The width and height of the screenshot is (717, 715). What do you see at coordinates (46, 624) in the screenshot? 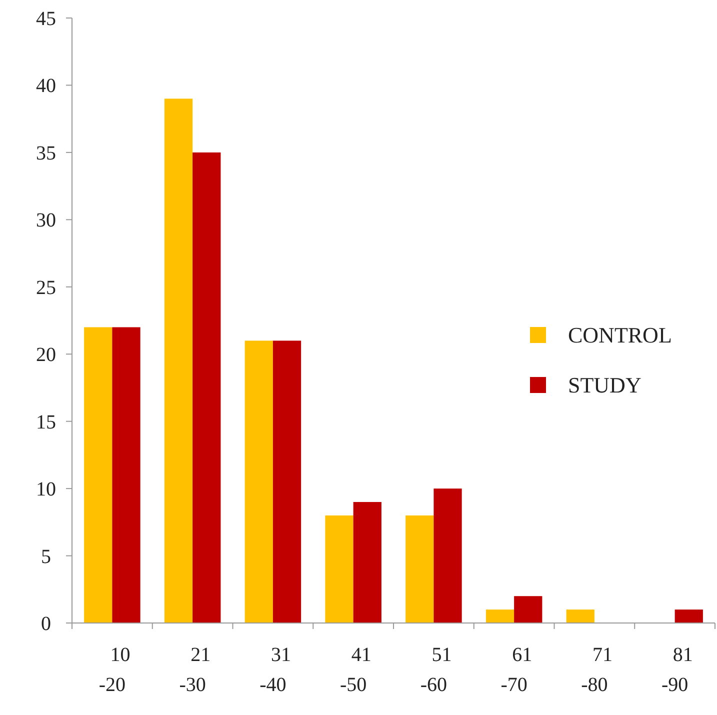
I see `y-tick-label: 0` at bounding box center [46, 624].